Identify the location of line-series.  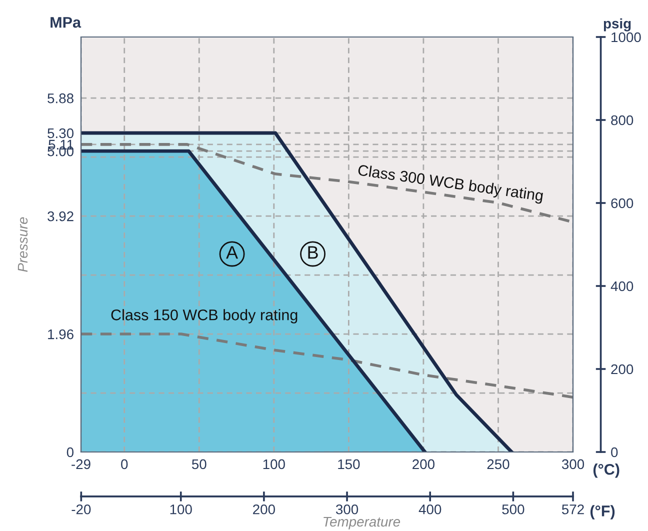
(327, 365).